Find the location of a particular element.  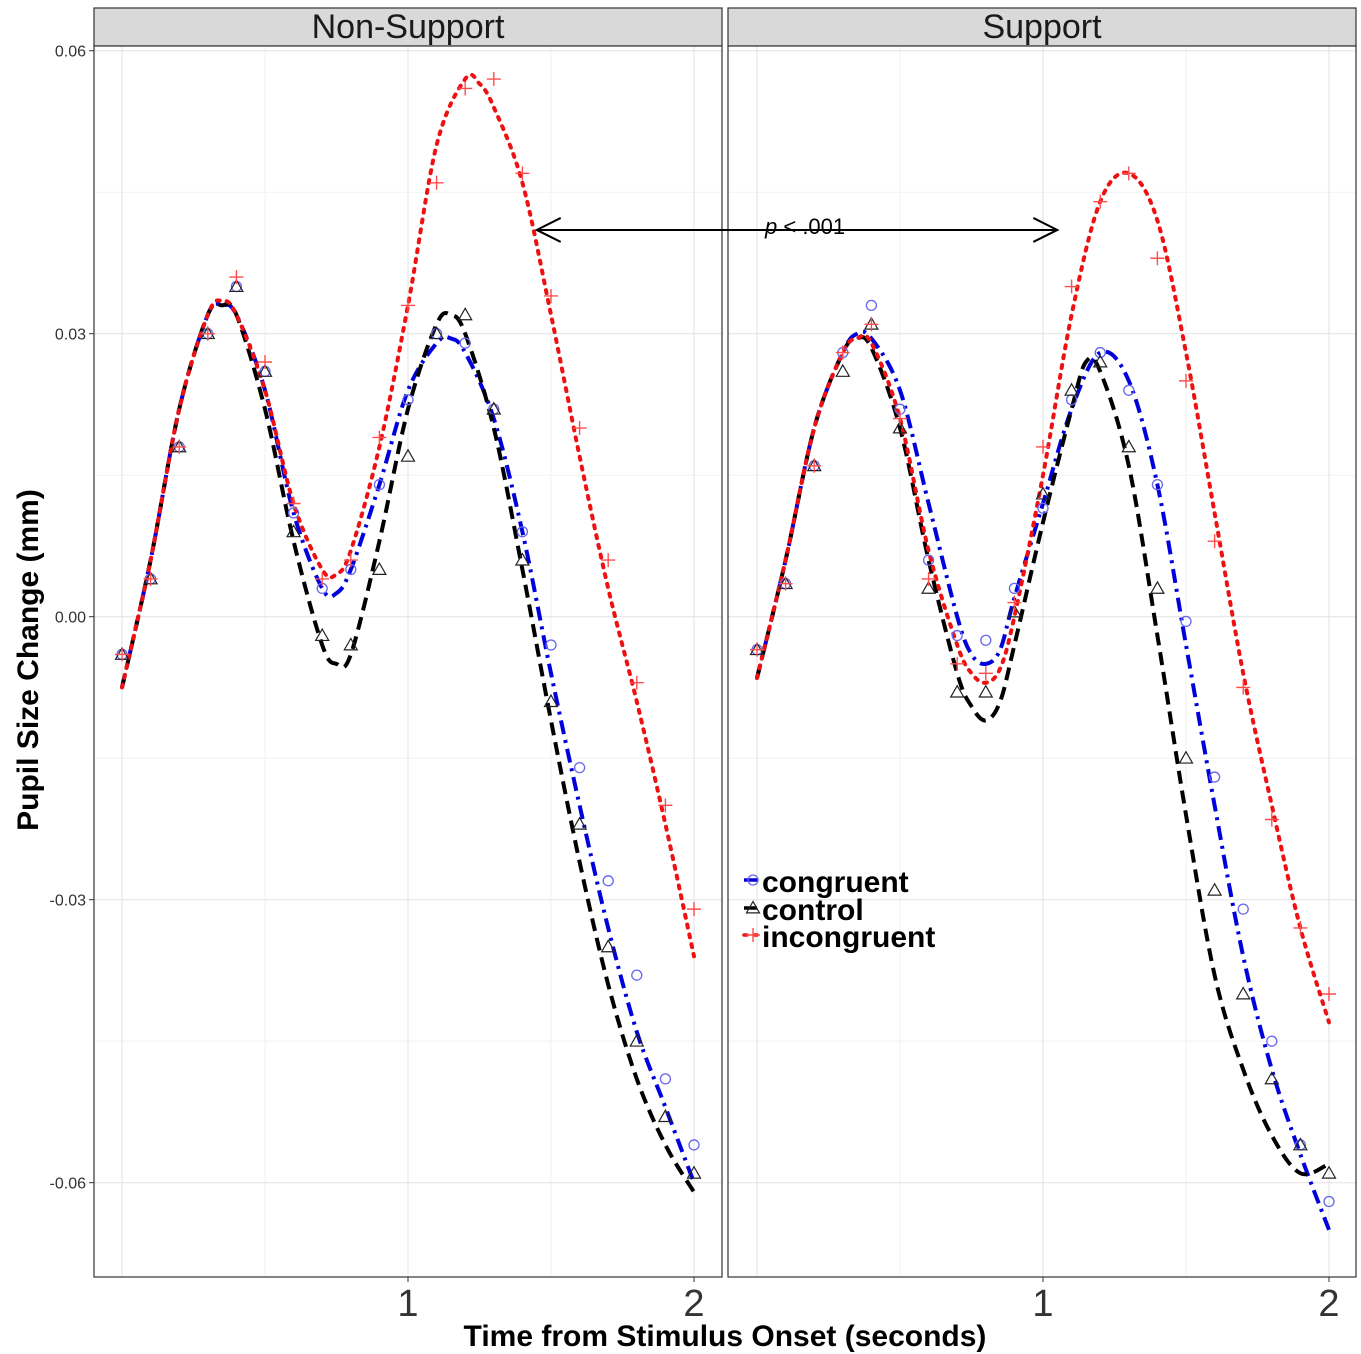

y-axis-title: Pupil Size Change (mm) is located at coordinates (28, 660).